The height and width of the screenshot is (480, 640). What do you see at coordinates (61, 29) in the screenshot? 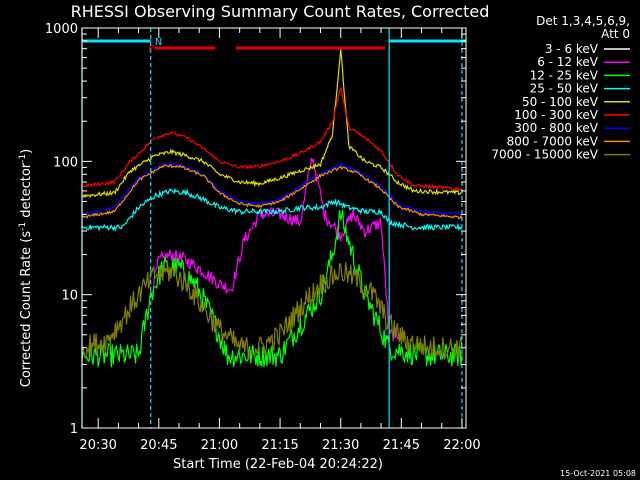
I see `y-tick-label-1000: 1000` at bounding box center [61, 29].